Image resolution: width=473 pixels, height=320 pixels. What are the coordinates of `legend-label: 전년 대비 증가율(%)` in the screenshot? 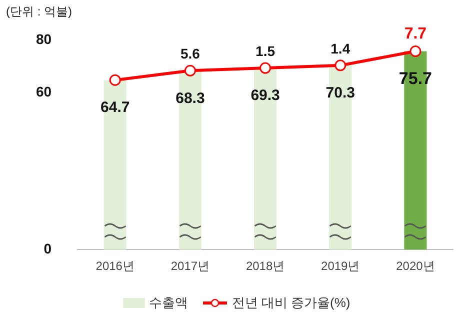 It's located at (291, 303).